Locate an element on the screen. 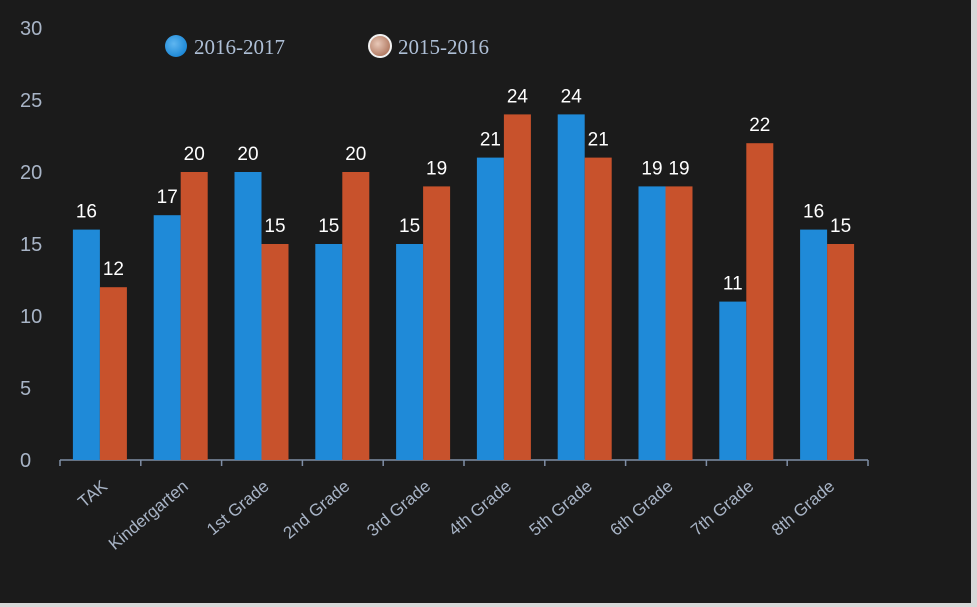  y-tick-label: 30 is located at coordinates (31, 29).